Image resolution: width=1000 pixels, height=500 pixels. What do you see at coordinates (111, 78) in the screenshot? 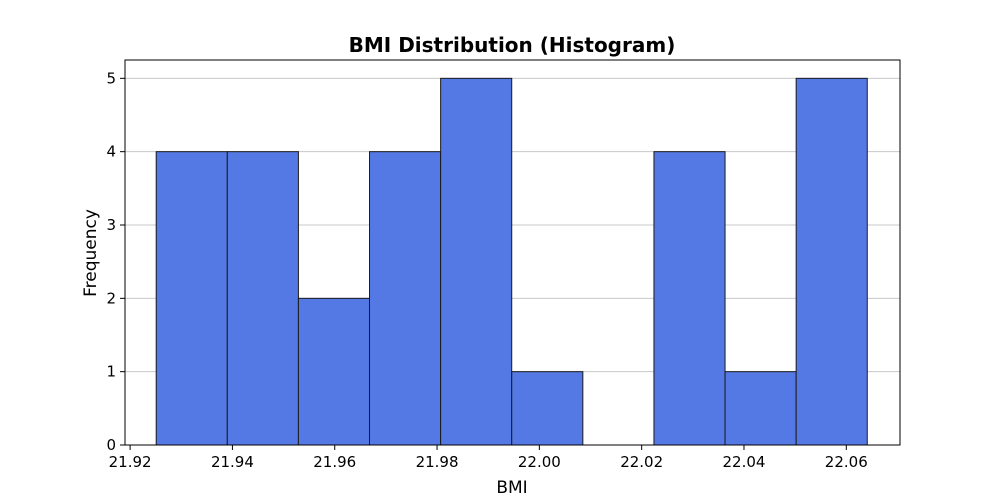
I see `y-tick-label: 5` at bounding box center [111, 78].